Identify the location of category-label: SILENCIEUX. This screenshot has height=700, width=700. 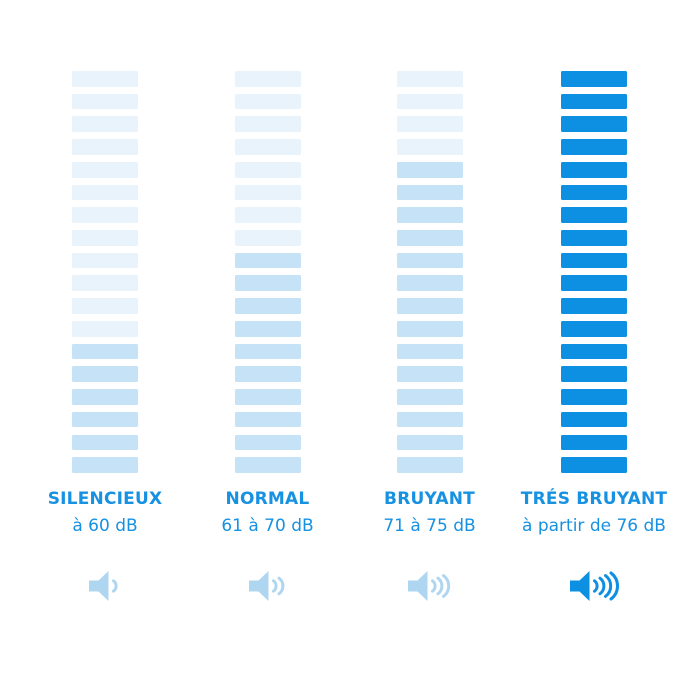
(105, 499).